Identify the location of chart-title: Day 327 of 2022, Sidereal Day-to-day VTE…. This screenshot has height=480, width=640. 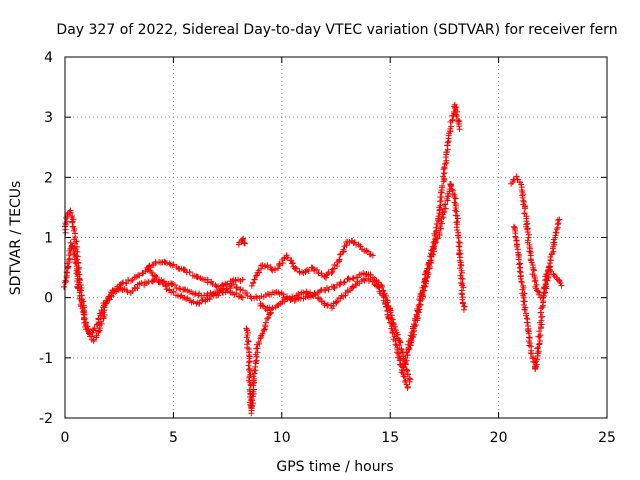
(336, 30).